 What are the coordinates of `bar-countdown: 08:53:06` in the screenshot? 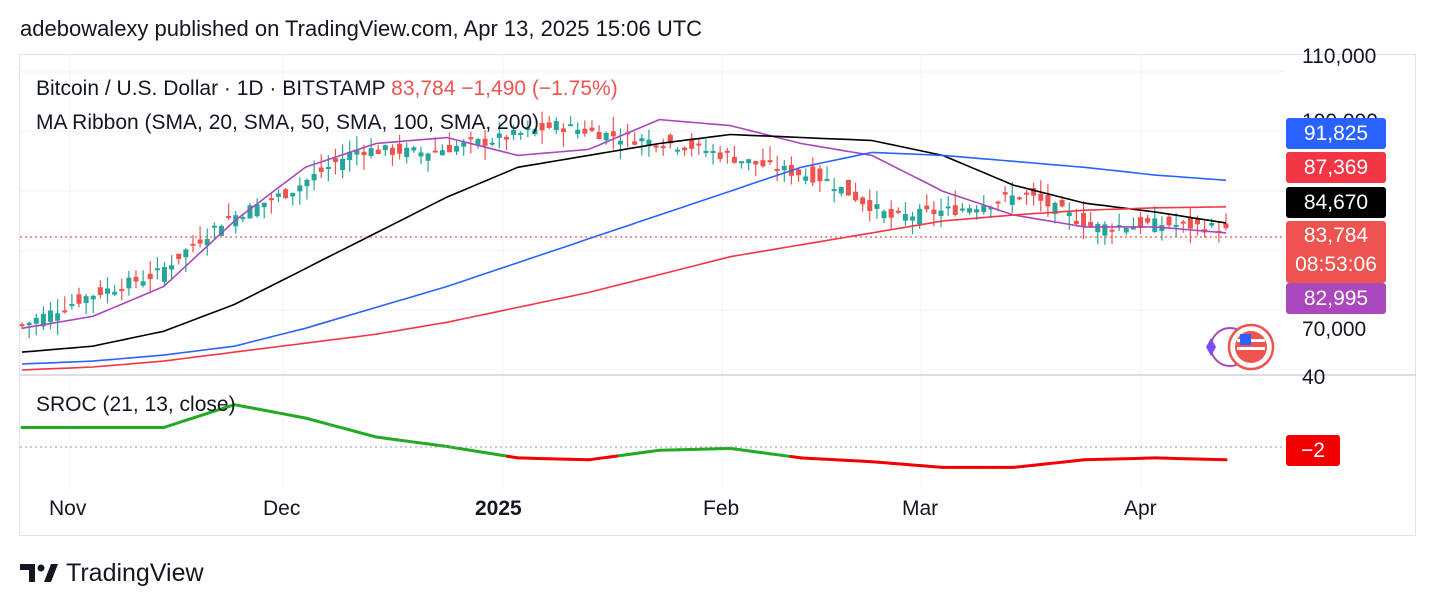 It's located at (1336, 264).